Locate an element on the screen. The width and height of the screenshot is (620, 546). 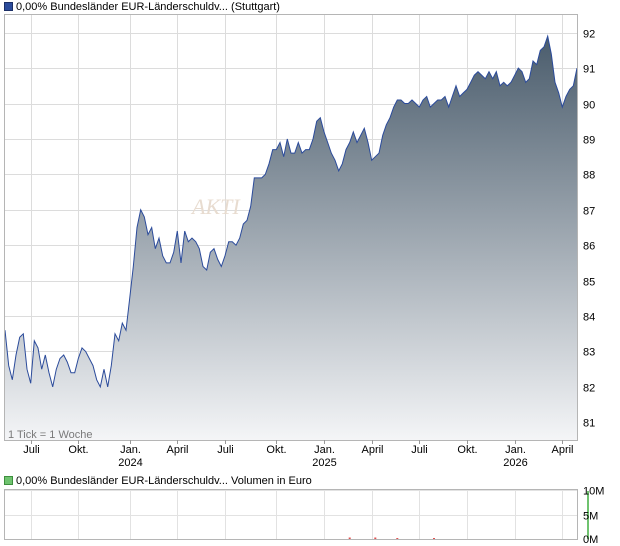
volume-grid is located at coordinates (291, 515).